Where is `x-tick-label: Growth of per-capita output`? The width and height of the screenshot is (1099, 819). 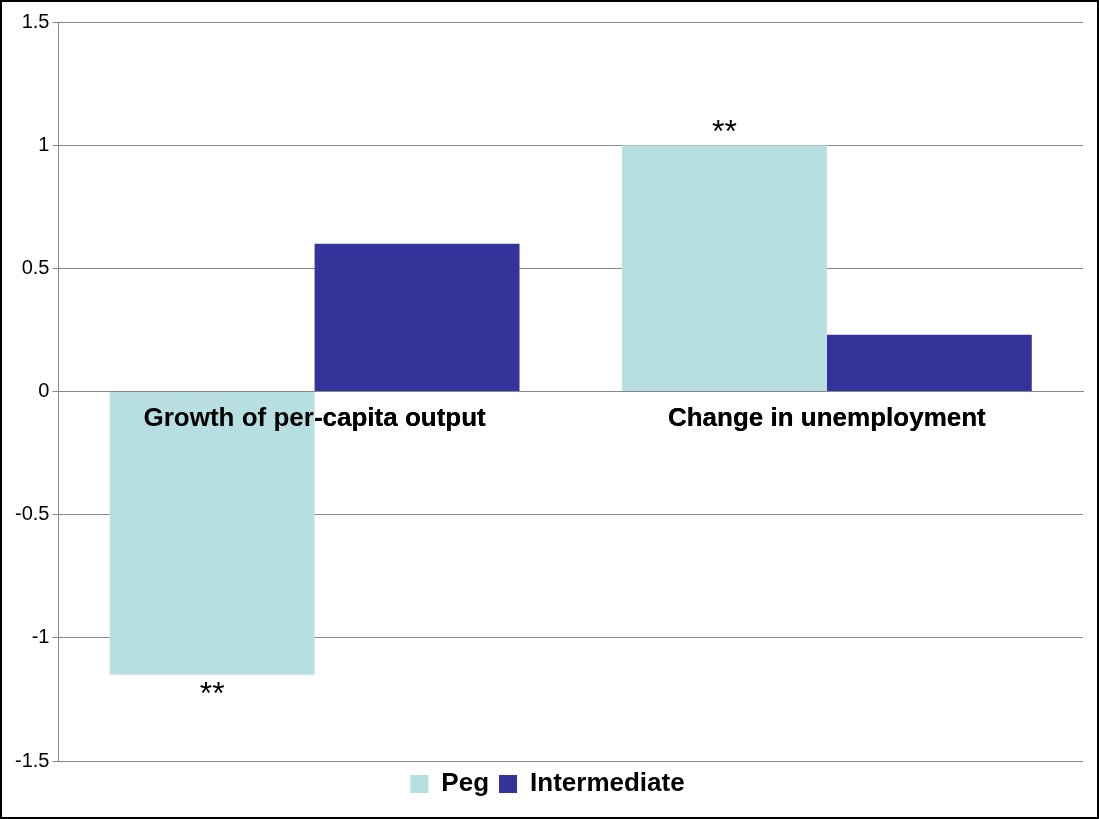
x-tick-label: Growth of per-capita output is located at coordinates (315, 417).